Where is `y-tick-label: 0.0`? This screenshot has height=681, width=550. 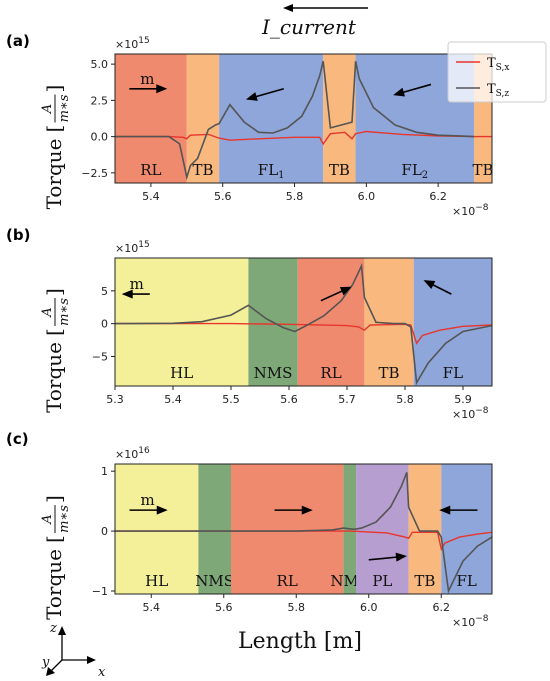
y-tick-label: 0.0 is located at coordinates (100, 137).